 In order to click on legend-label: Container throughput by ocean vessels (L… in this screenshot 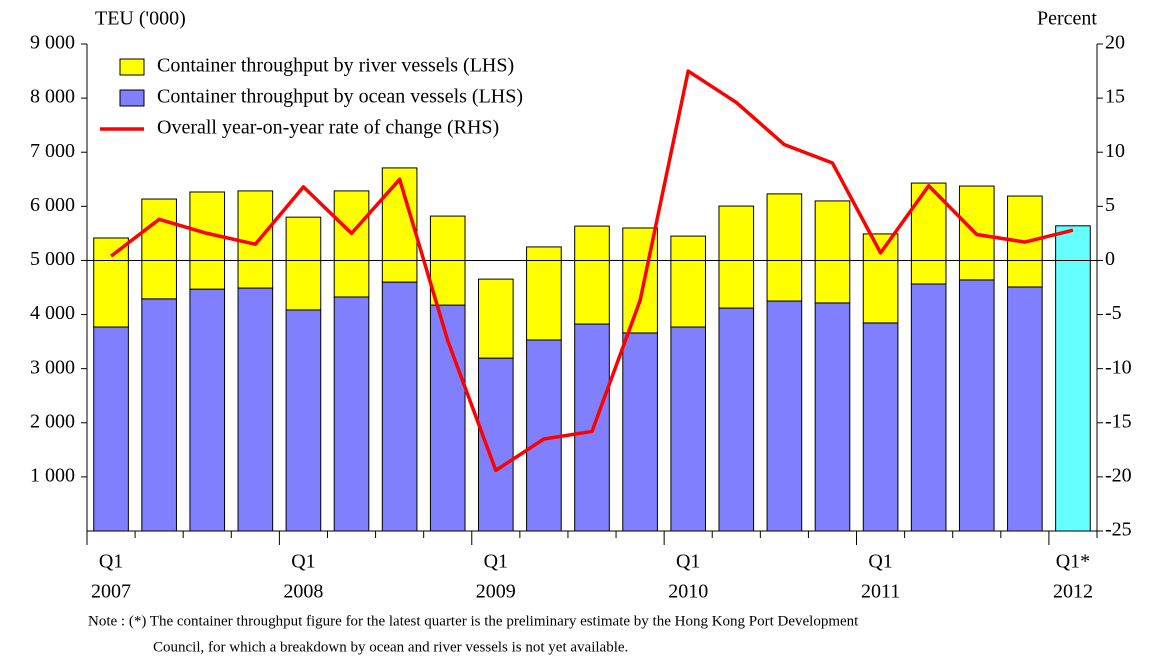, I will do `click(340, 97)`.